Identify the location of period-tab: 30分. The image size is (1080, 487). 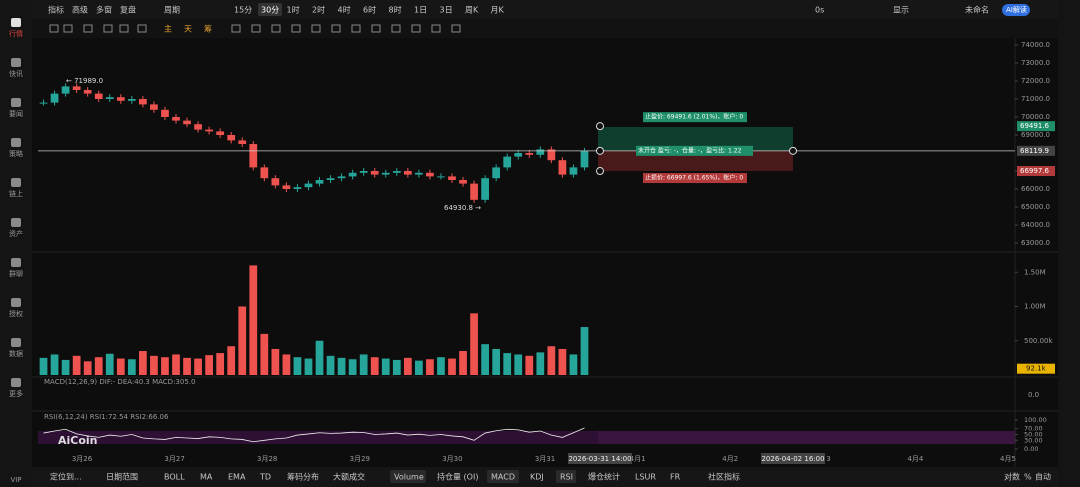
(270, 10).